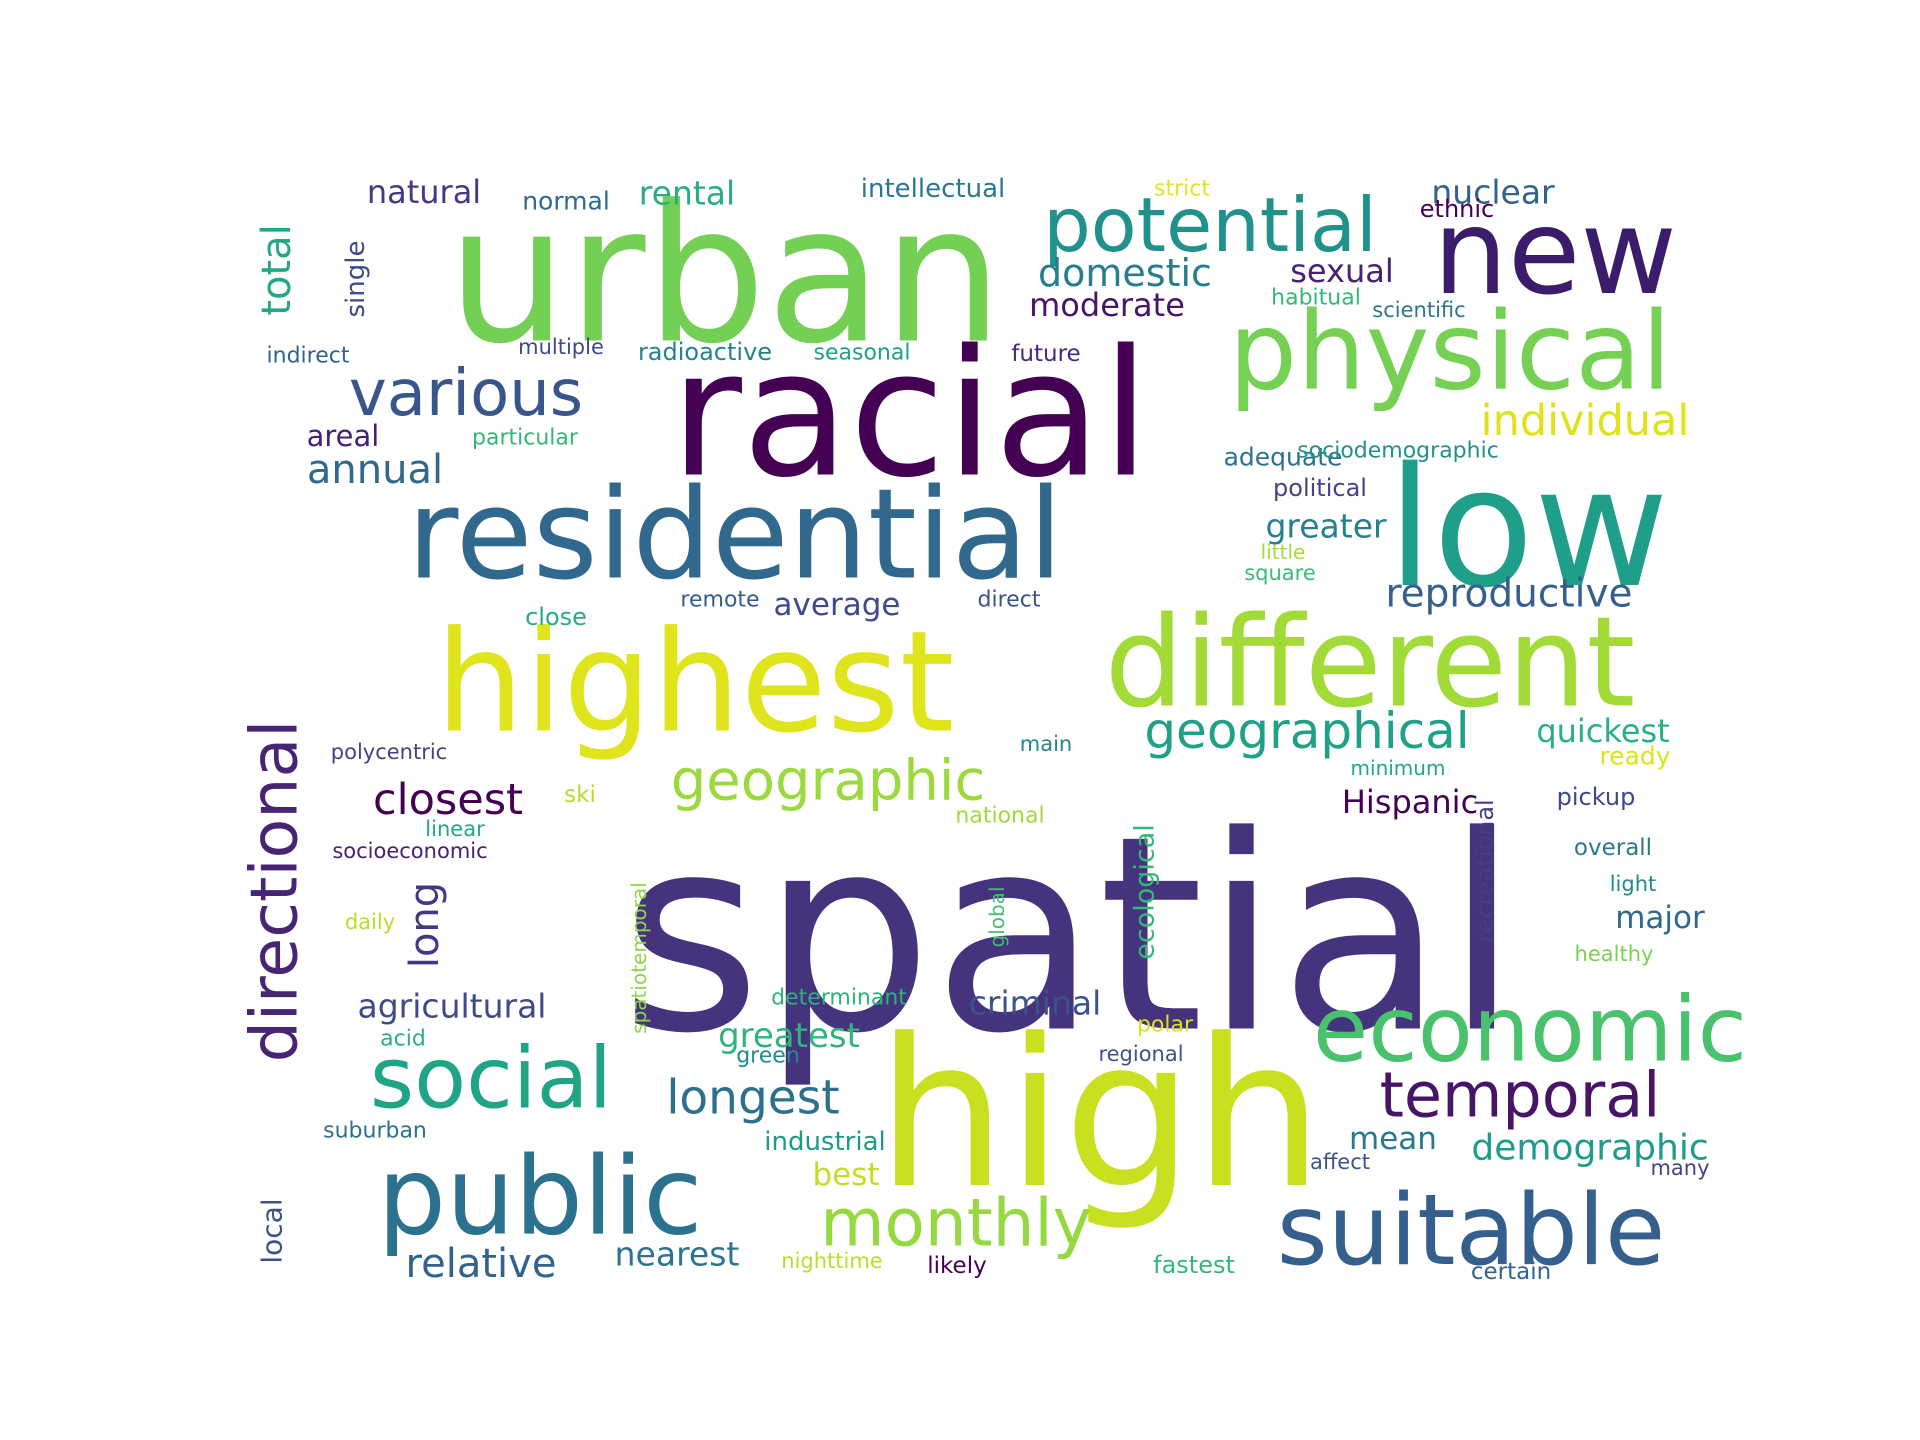  Describe the element at coordinates (481, 1264) in the screenshot. I see `cloud-word: relative` at that location.